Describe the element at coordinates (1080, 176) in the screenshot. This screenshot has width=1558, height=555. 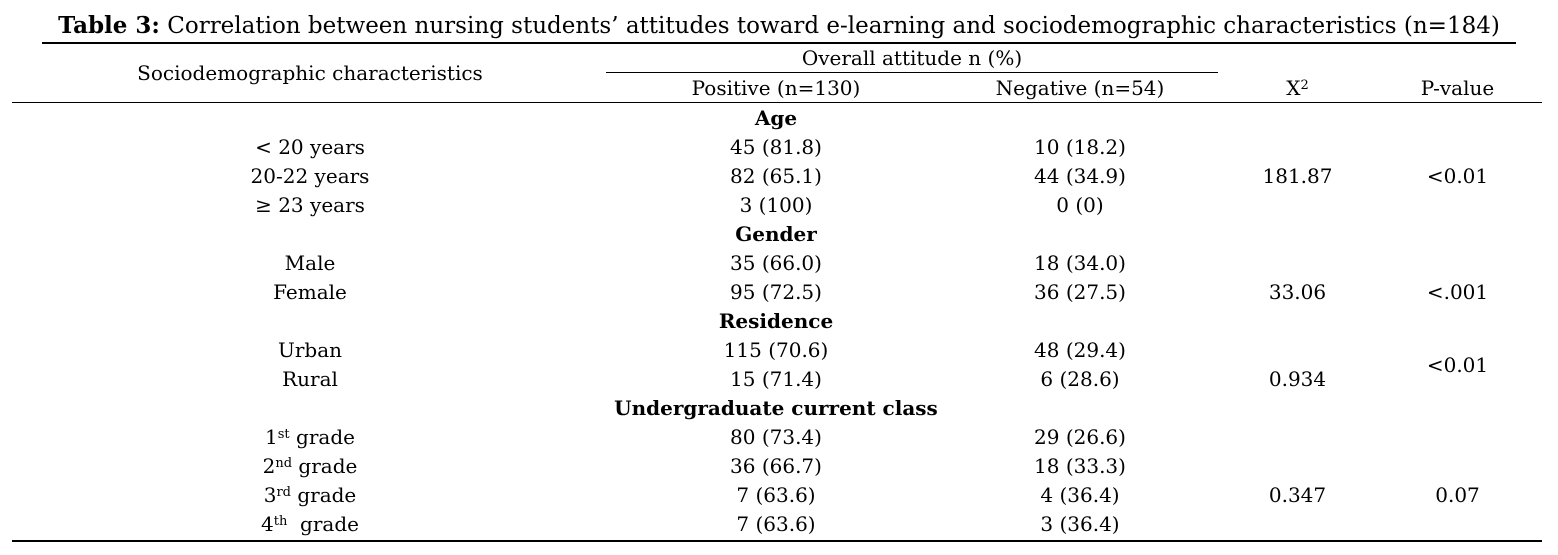
I see `age-row-2-negative: 44 (34.9)` at that location.